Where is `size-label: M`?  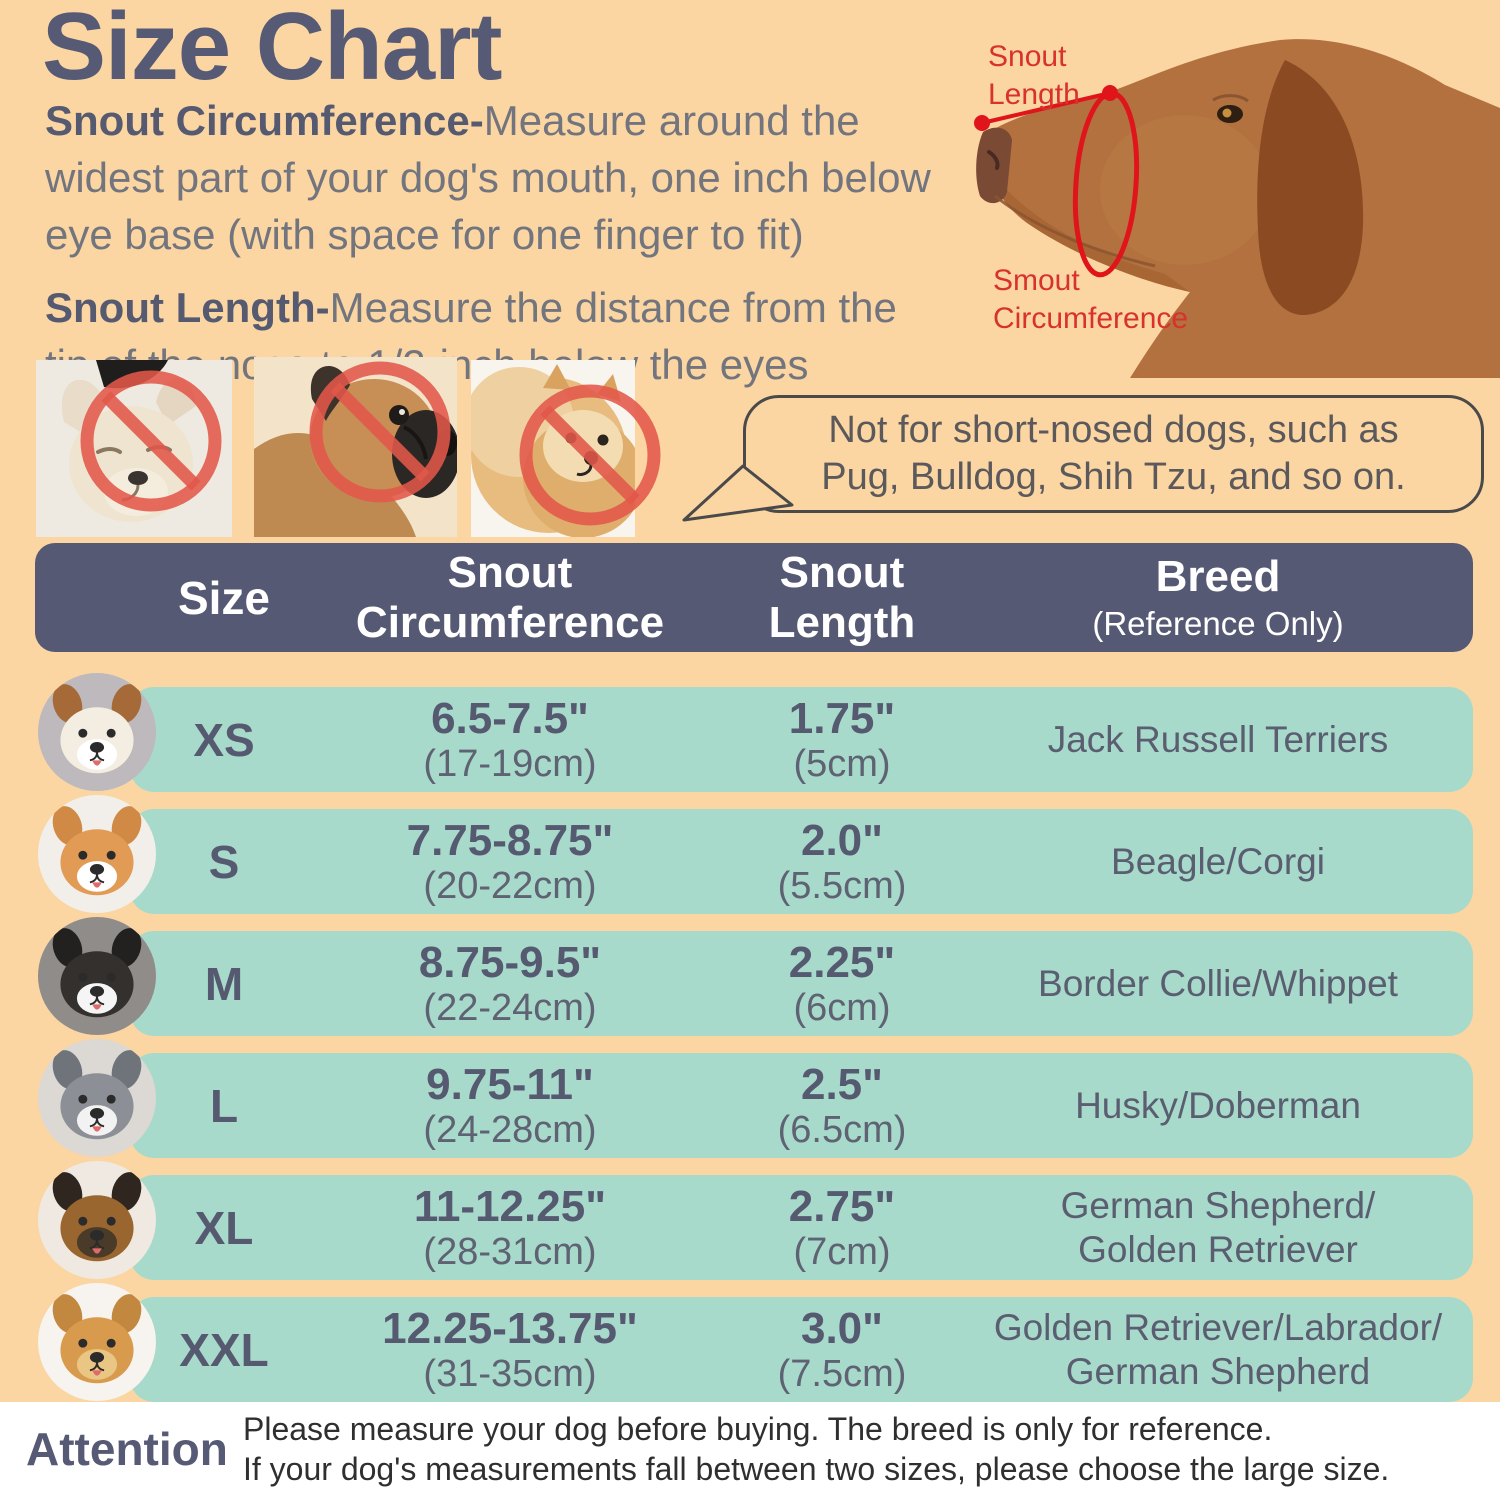
size-label: M is located at coordinates (224, 983).